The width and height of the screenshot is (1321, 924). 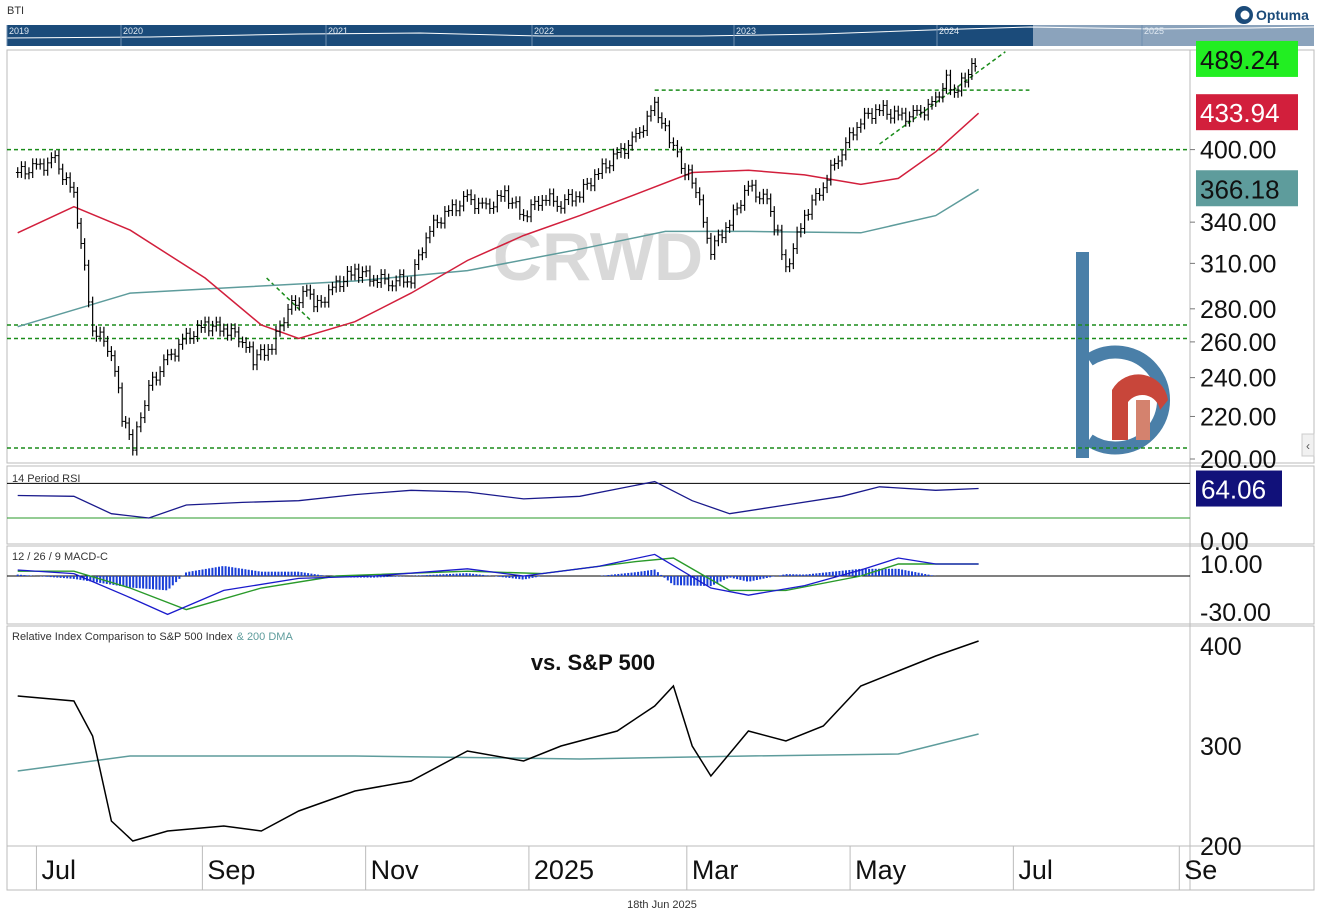 I want to click on scroll-handle-box, so click(x=1308, y=445).